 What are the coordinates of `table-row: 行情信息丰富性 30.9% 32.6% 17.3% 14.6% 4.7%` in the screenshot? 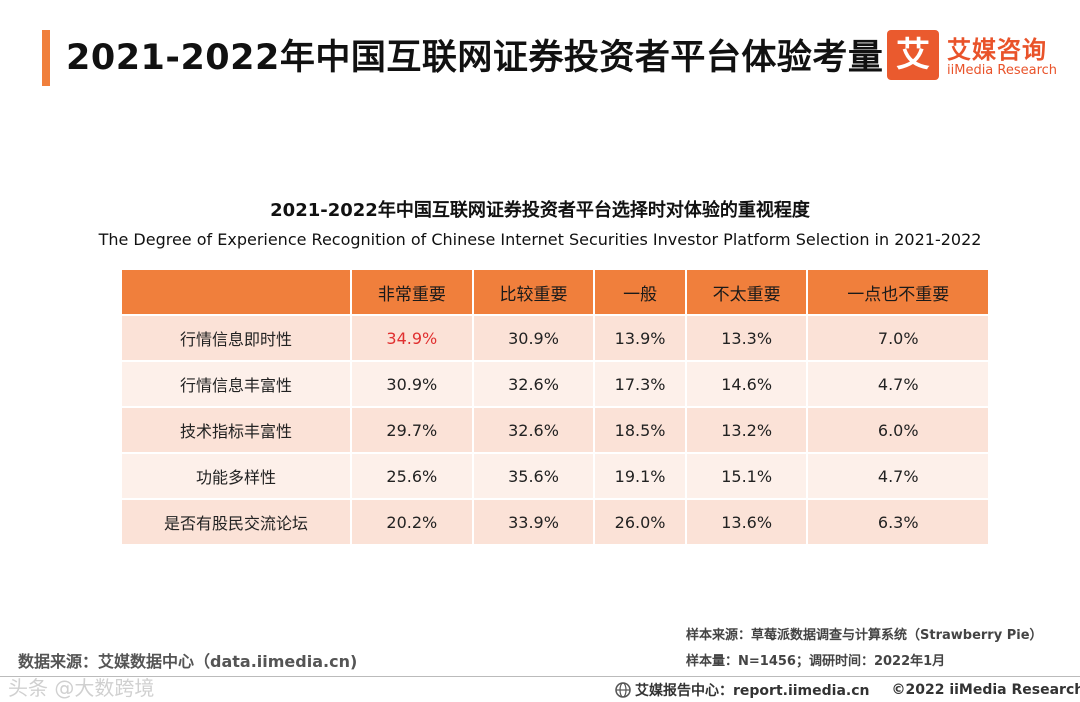 It's located at (555, 384).